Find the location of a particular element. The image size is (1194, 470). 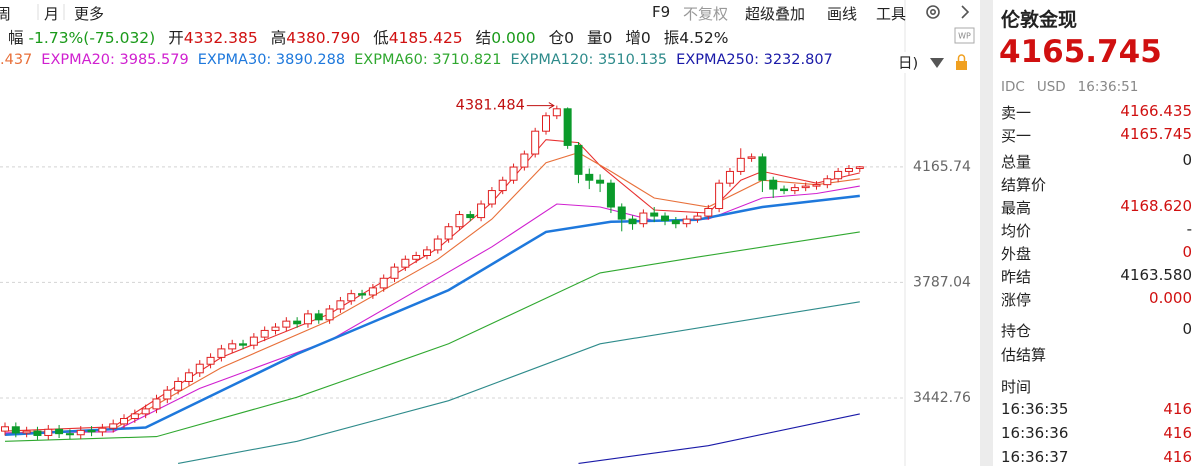

trade-price: 416 is located at coordinates (1177, 457).